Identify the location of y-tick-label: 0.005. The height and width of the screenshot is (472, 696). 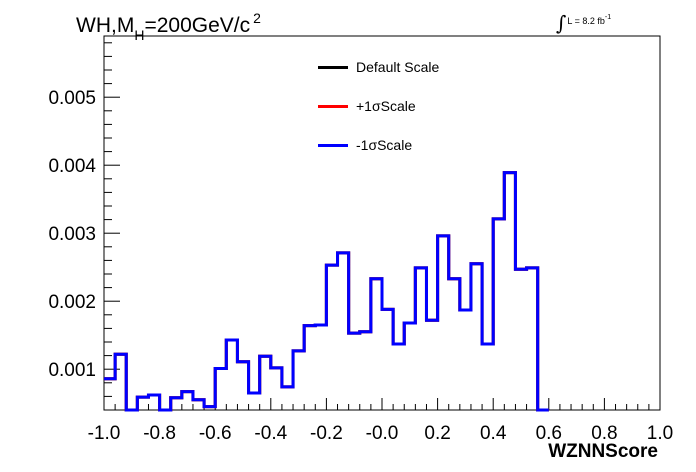
(72, 98).